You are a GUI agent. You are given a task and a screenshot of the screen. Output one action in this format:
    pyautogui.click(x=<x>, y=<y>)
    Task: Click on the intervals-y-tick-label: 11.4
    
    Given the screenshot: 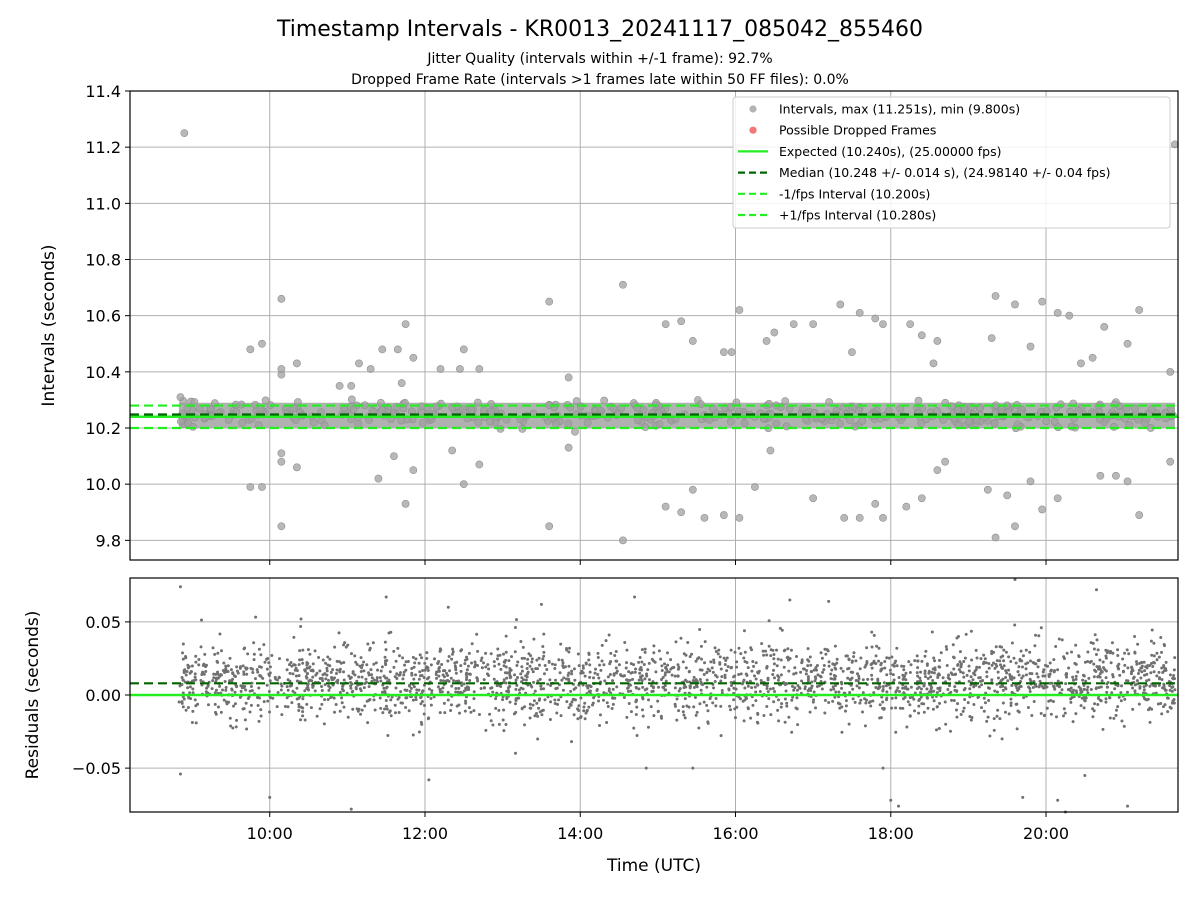 What is the action you would take?
    pyautogui.click(x=103, y=91)
    